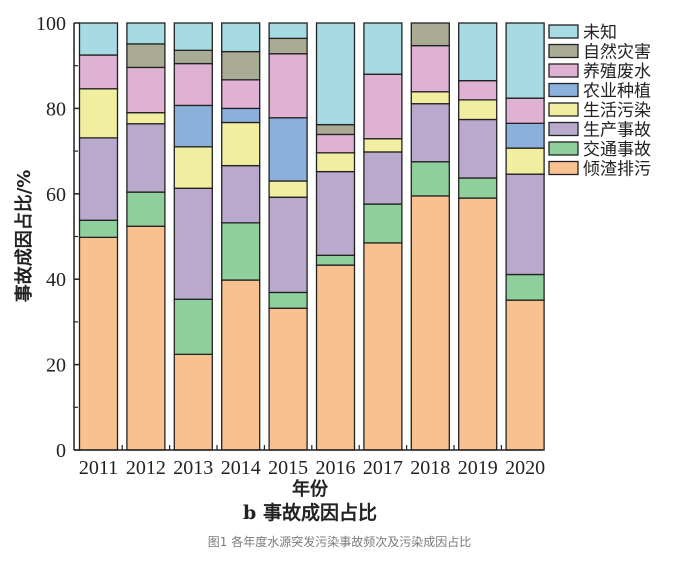 The height and width of the screenshot is (564, 679). What do you see at coordinates (383, 468) in the screenshot?
I see `x-tick-label: 2017` at bounding box center [383, 468].